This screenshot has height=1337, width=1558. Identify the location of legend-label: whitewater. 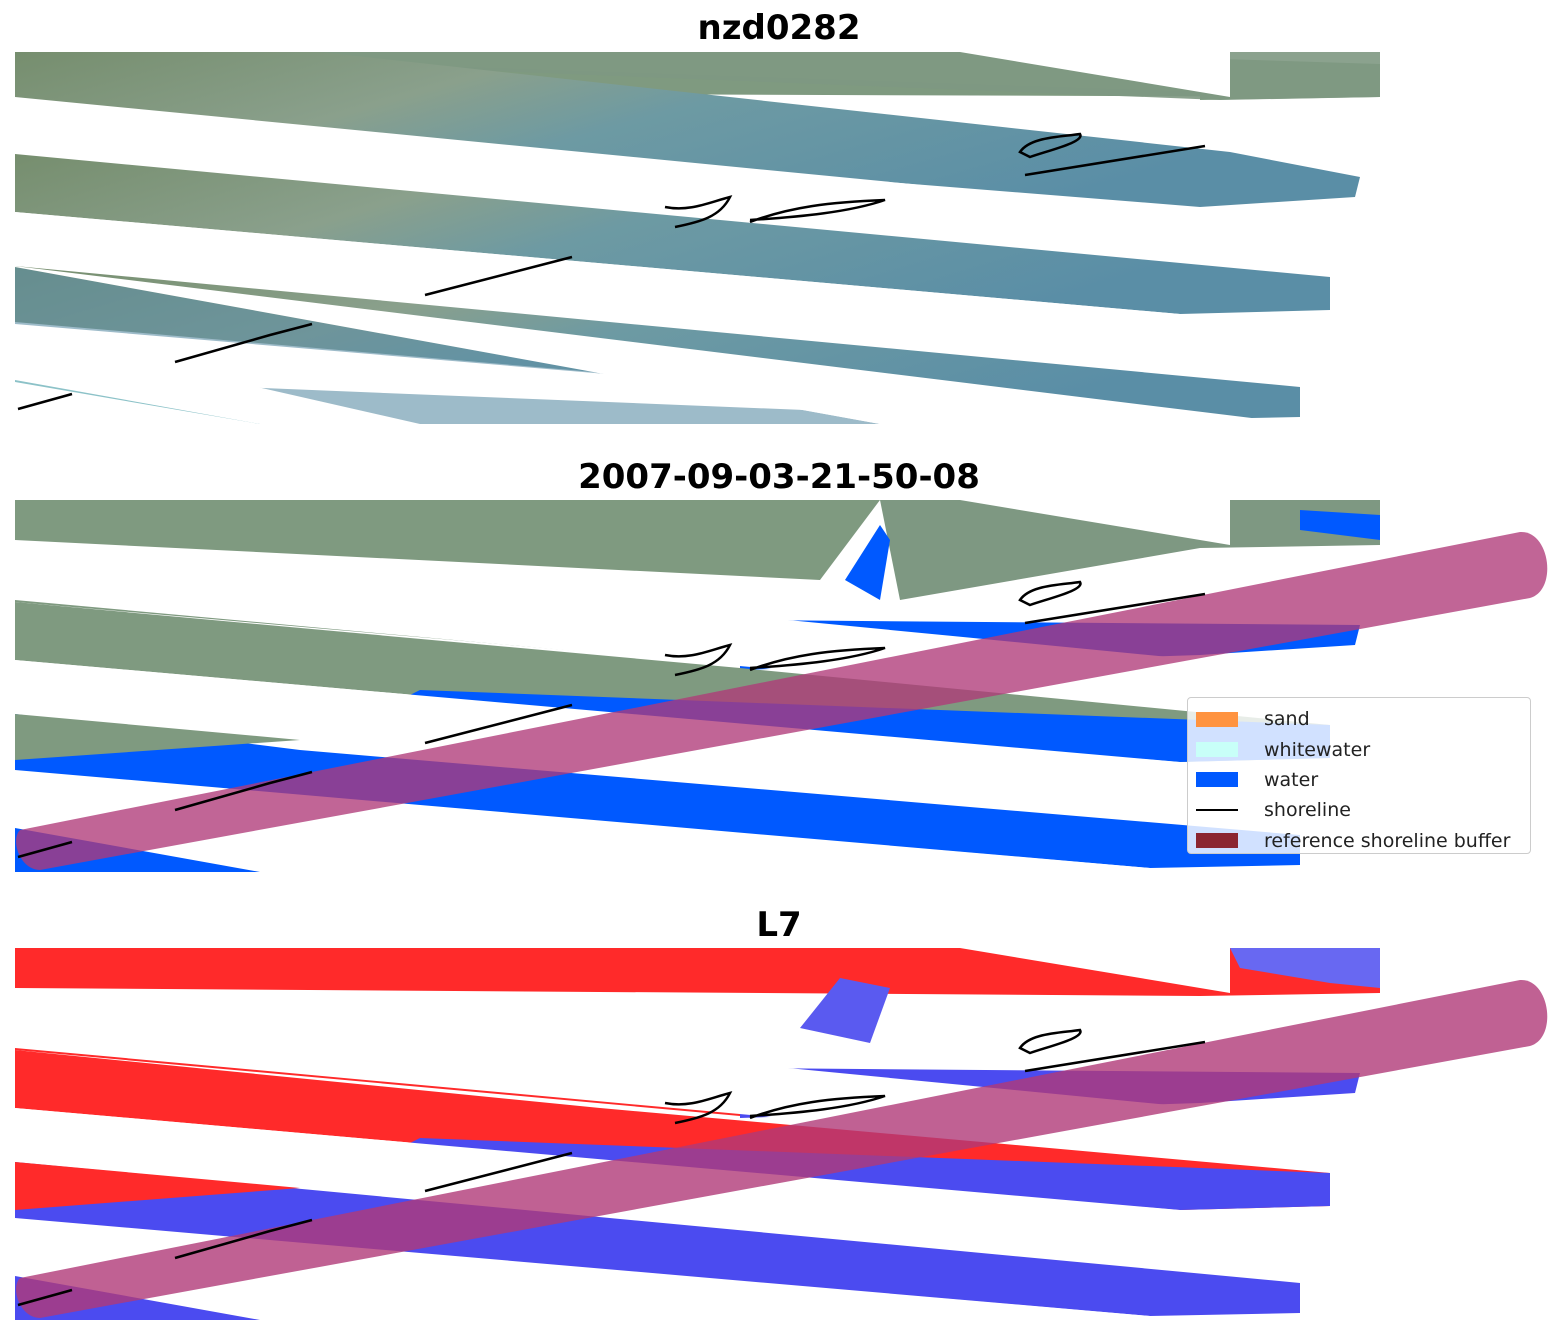
(1317, 749).